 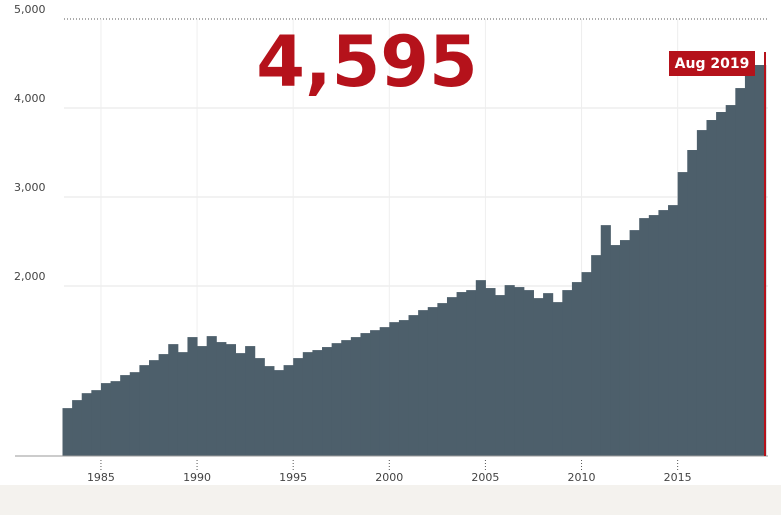 I want to click on x-tick-label: 1995, so click(x=293, y=477).